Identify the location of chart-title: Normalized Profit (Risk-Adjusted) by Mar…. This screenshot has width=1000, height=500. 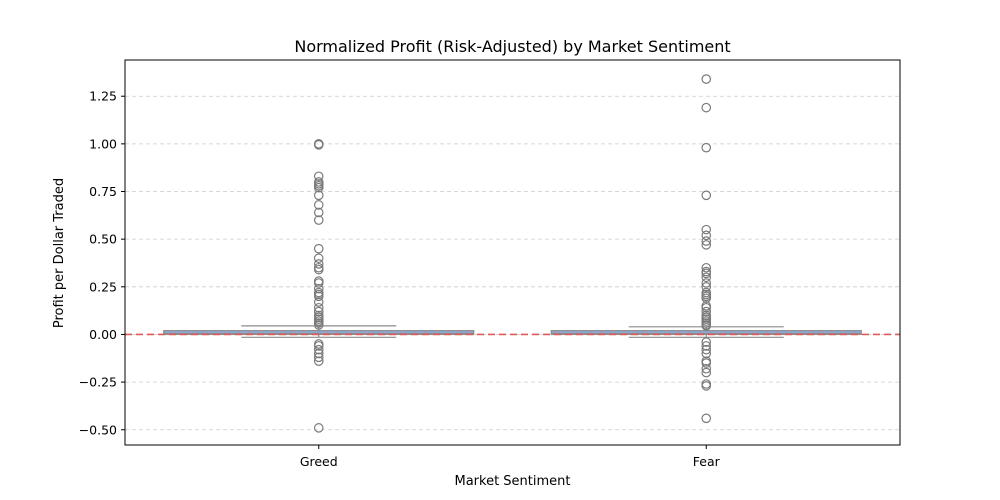
(512, 46).